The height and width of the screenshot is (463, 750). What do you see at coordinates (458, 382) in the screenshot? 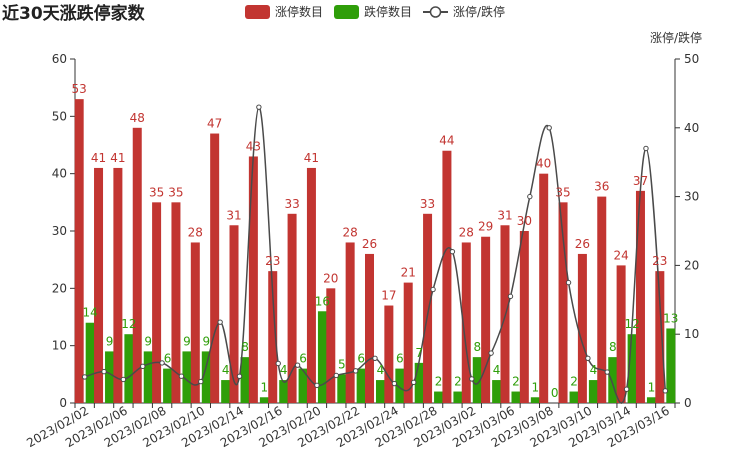
I see `limit-down-value-label: 2` at bounding box center [458, 382].